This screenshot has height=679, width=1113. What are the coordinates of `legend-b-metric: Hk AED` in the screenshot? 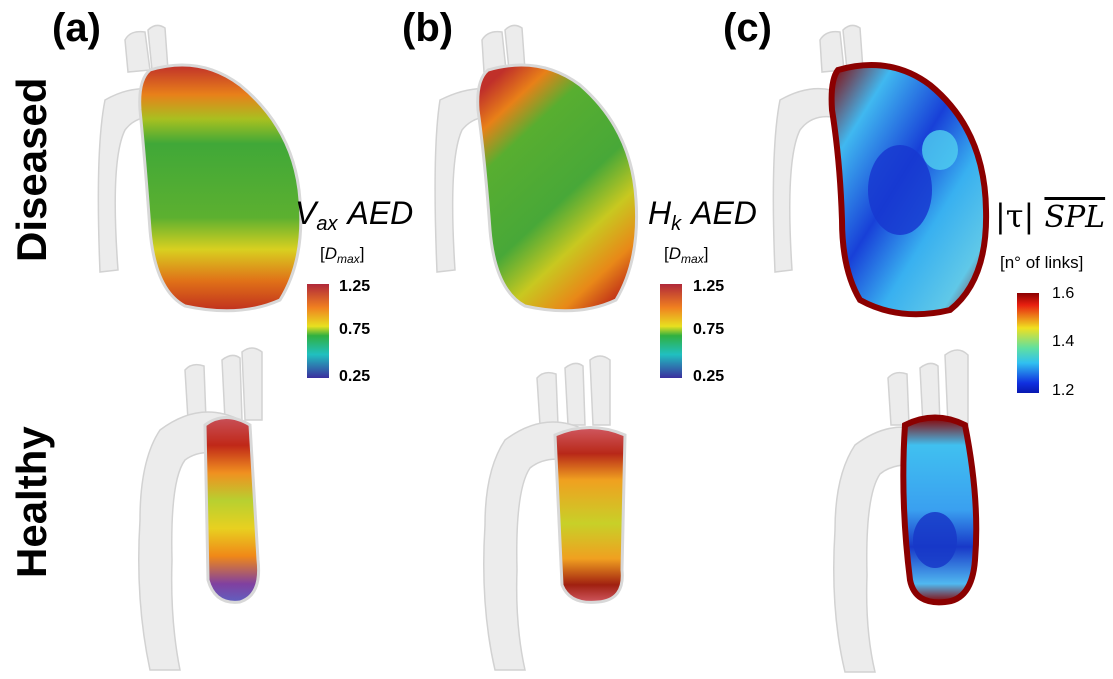 It's located at (702, 215).